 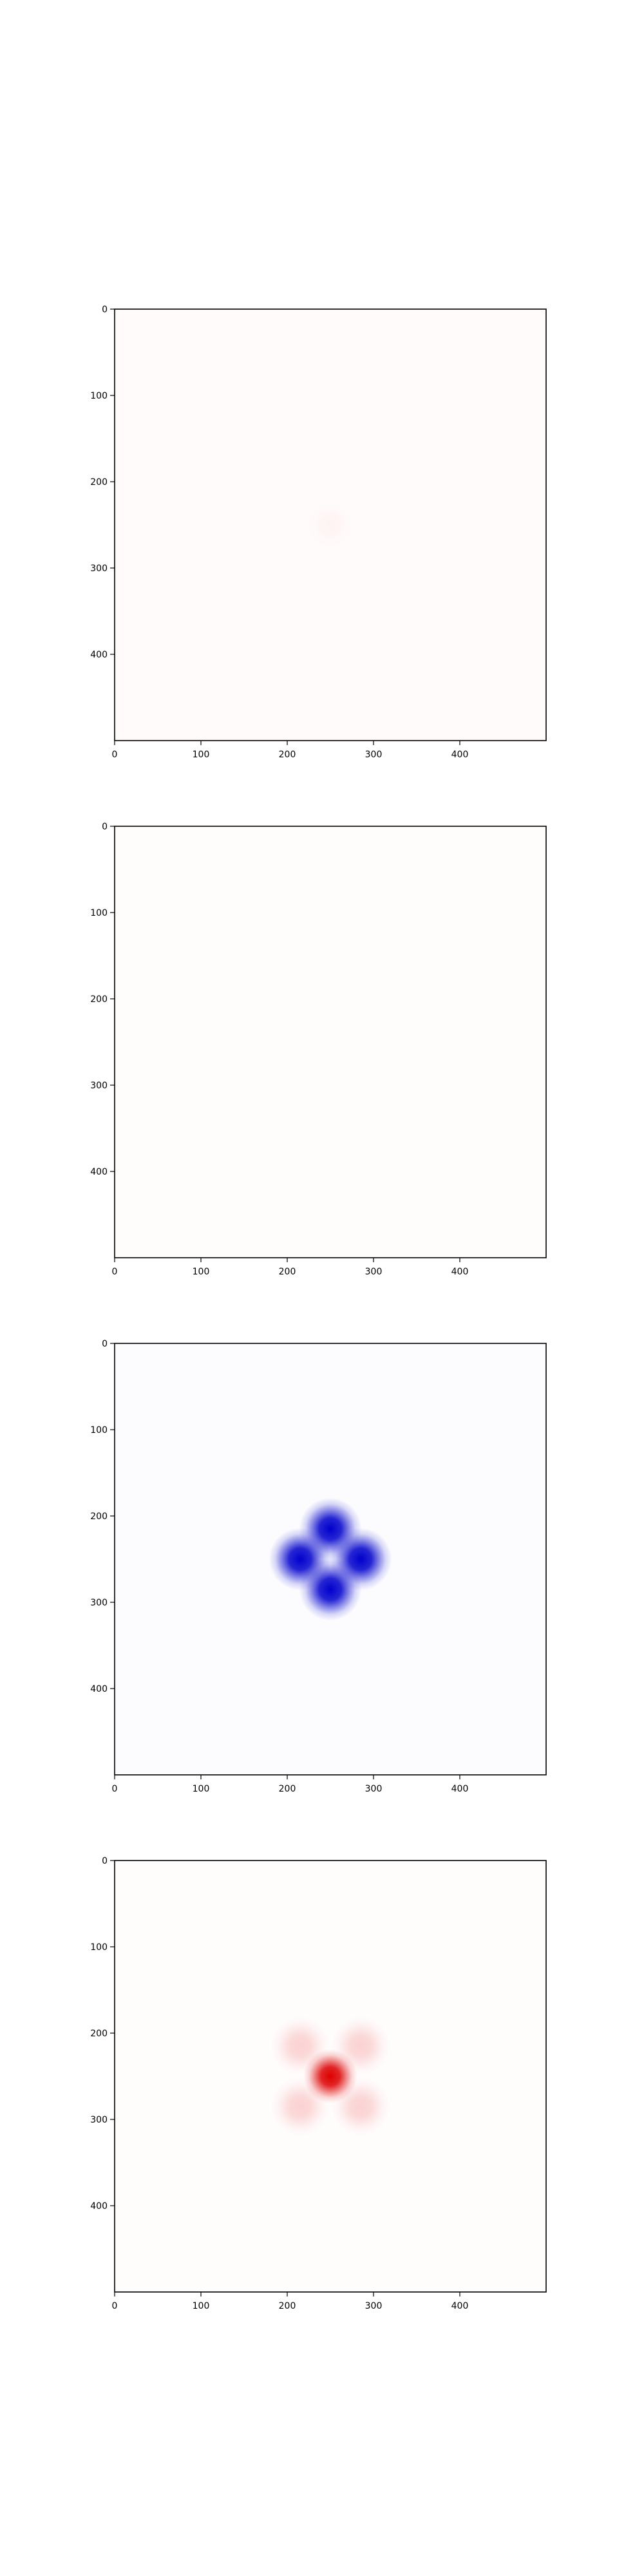 I want to click on heatmap-feature-faint-spot, so click(x=331, y=524).